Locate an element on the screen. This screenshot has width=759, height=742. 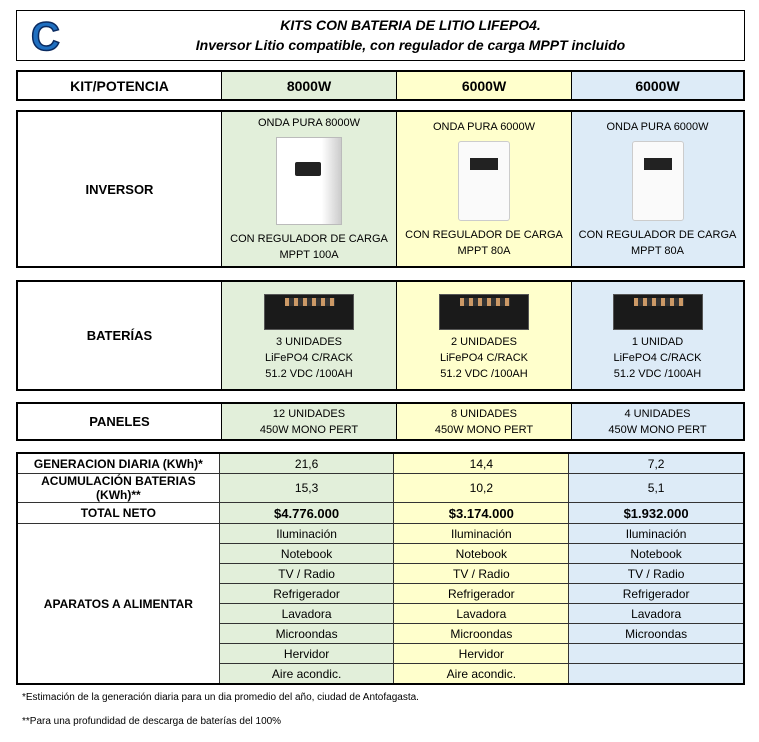
kit3-battery: 1 UNIDAD LiFePO4 C/RACK 51.2 VDC /100AH is located at coordinates (657, 335).